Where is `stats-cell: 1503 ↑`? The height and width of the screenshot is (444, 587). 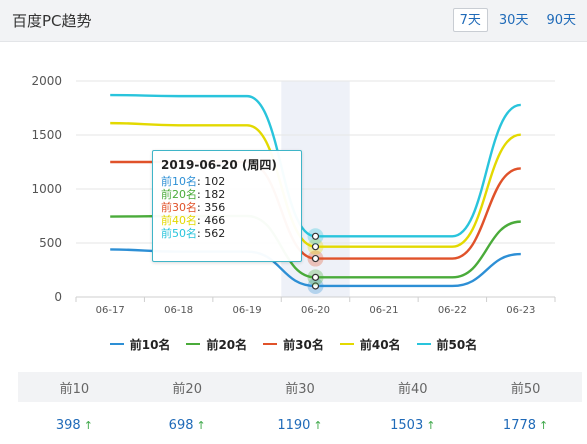
stats-cell: 1503 ↑ is located at coordinates (412, 423).